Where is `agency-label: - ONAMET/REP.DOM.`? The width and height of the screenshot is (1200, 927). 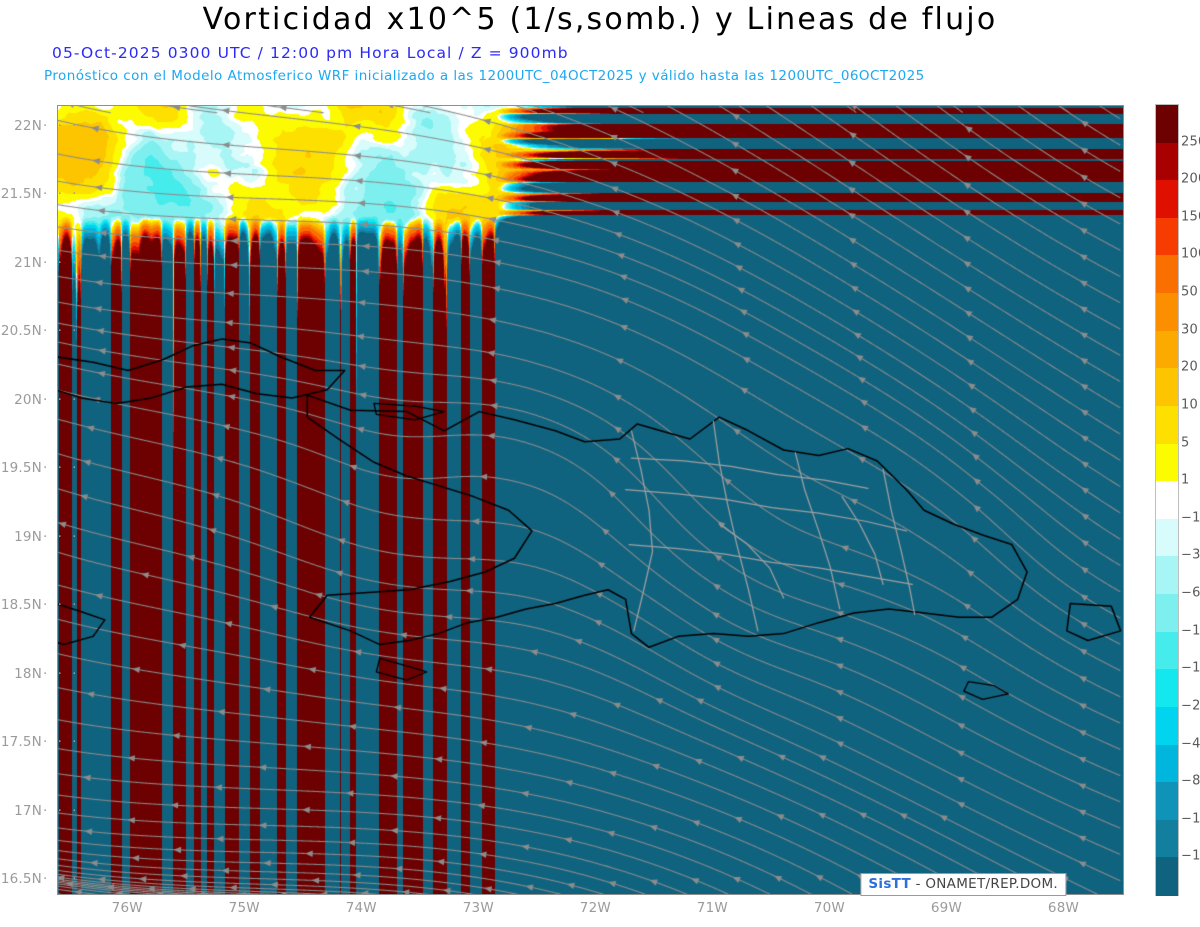 agency-label: - ONAMET/REP.DOM. is located at coordinates (986, 884).